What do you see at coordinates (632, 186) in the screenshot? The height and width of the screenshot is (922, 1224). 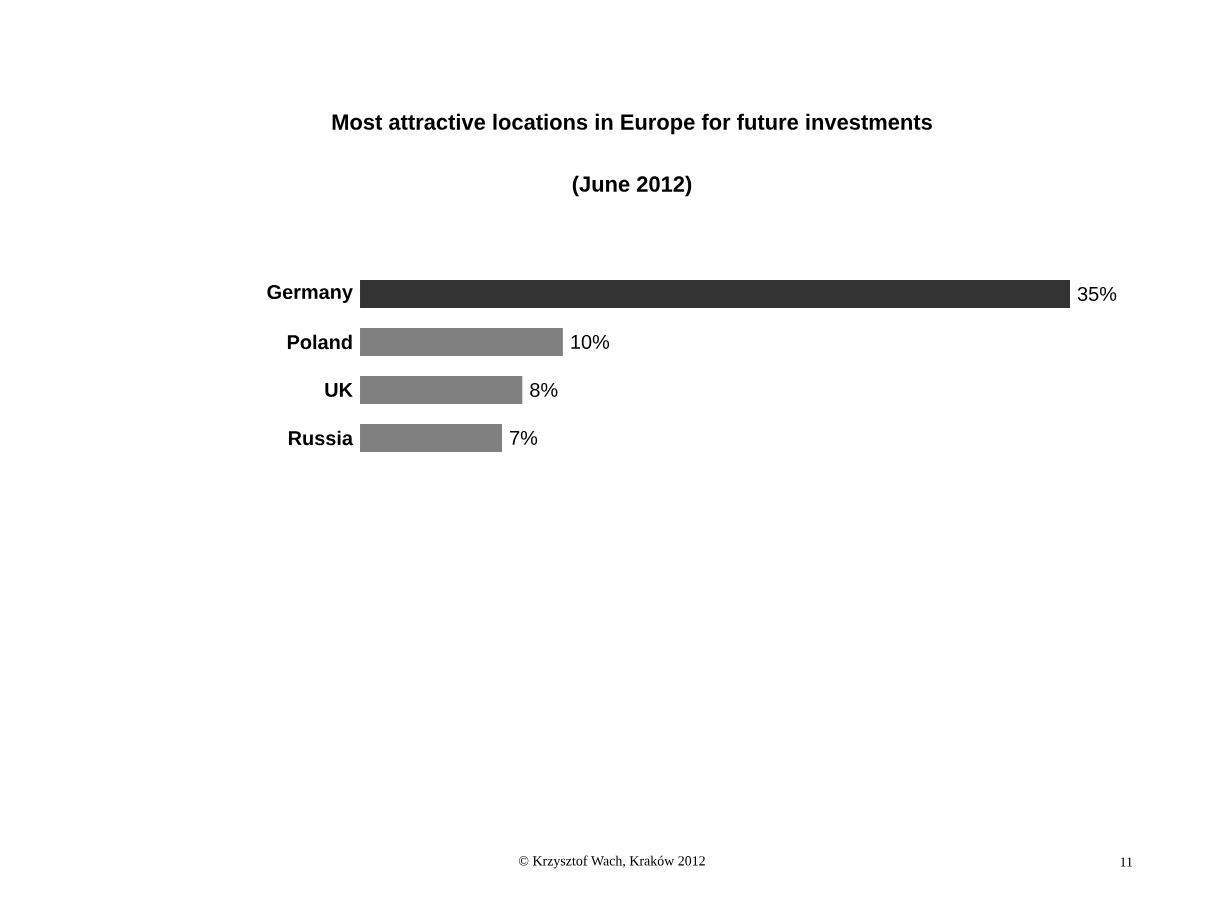 I see `chart-subtitle: (June 2012)` at bounding box center [632, 186].